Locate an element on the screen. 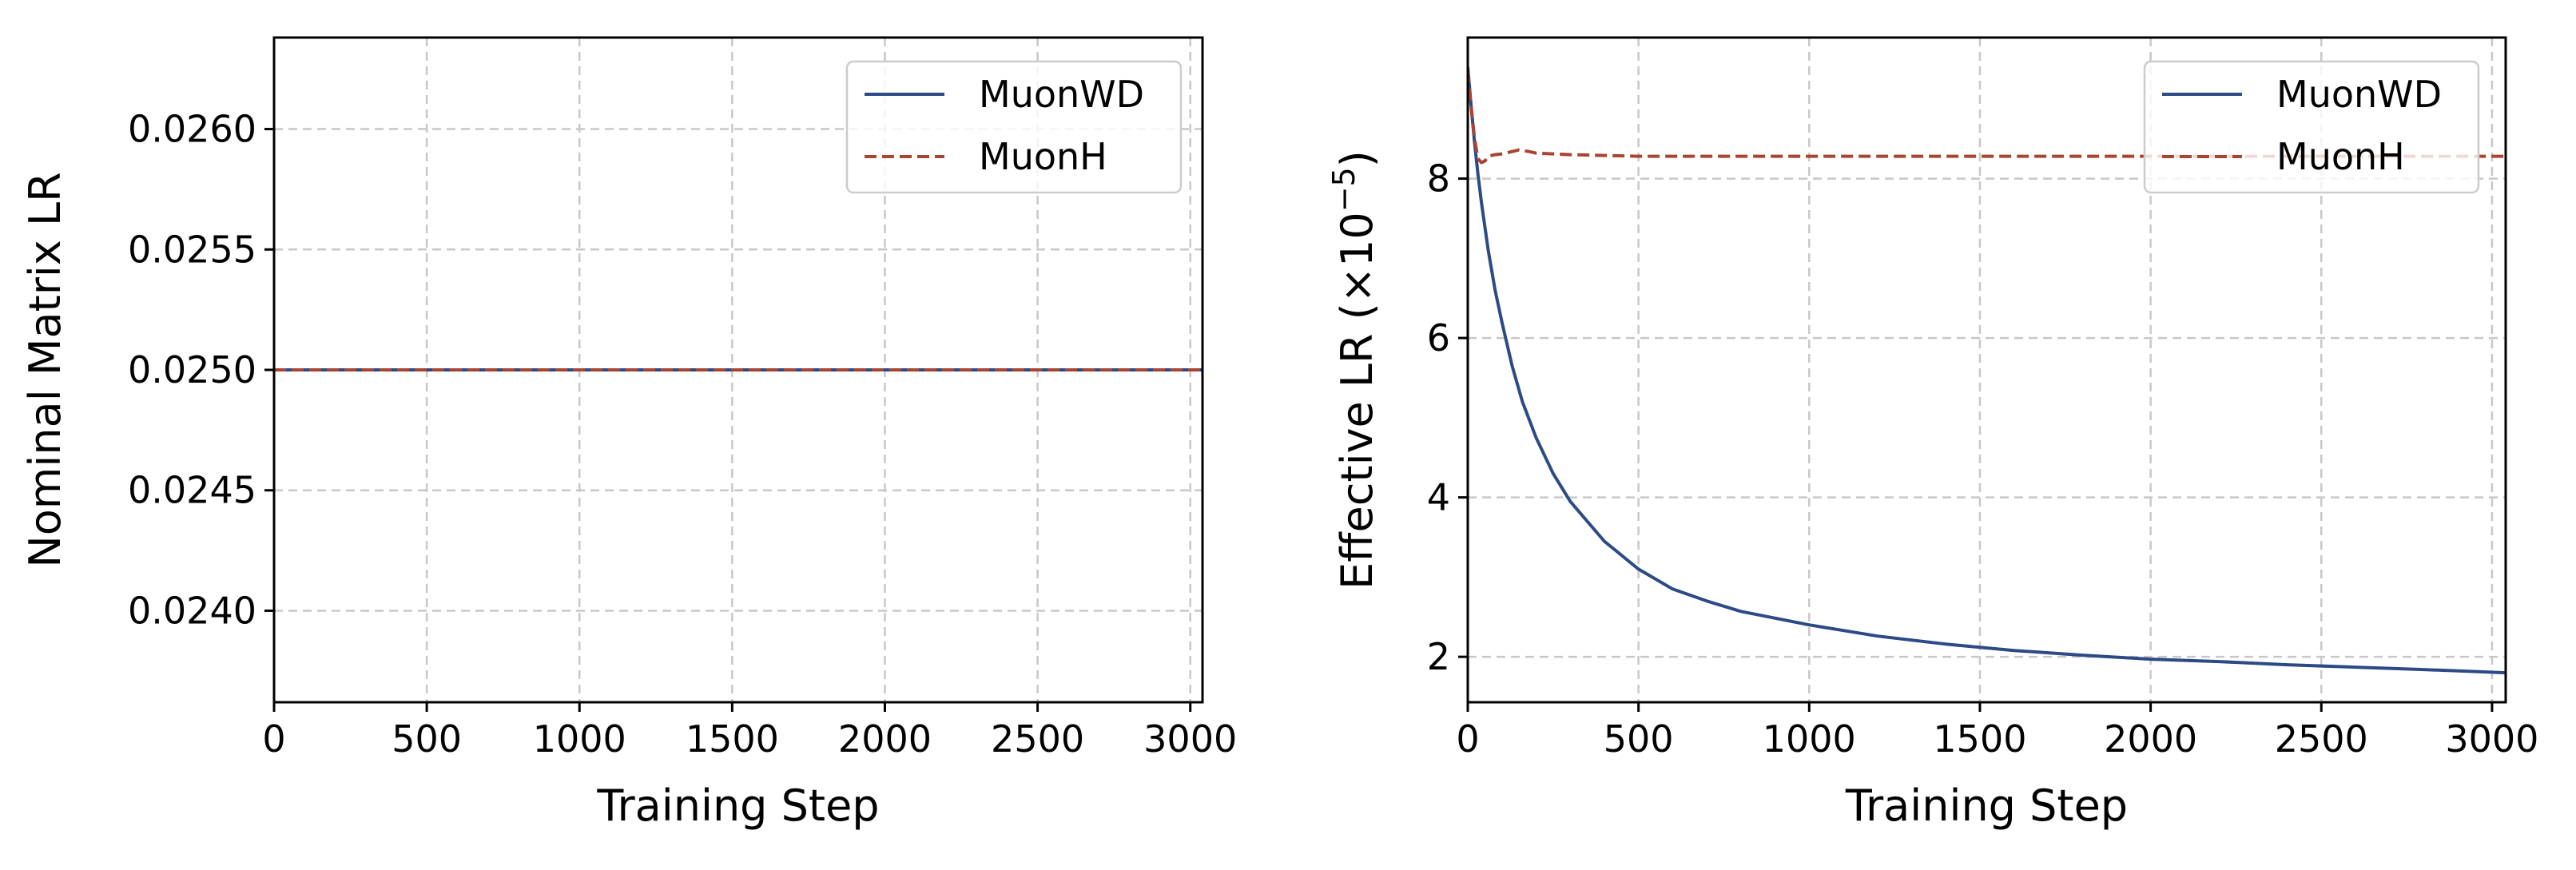 The image size is (2576, 870). y-tick-label: 2 is located at coordinates (1438, 656).